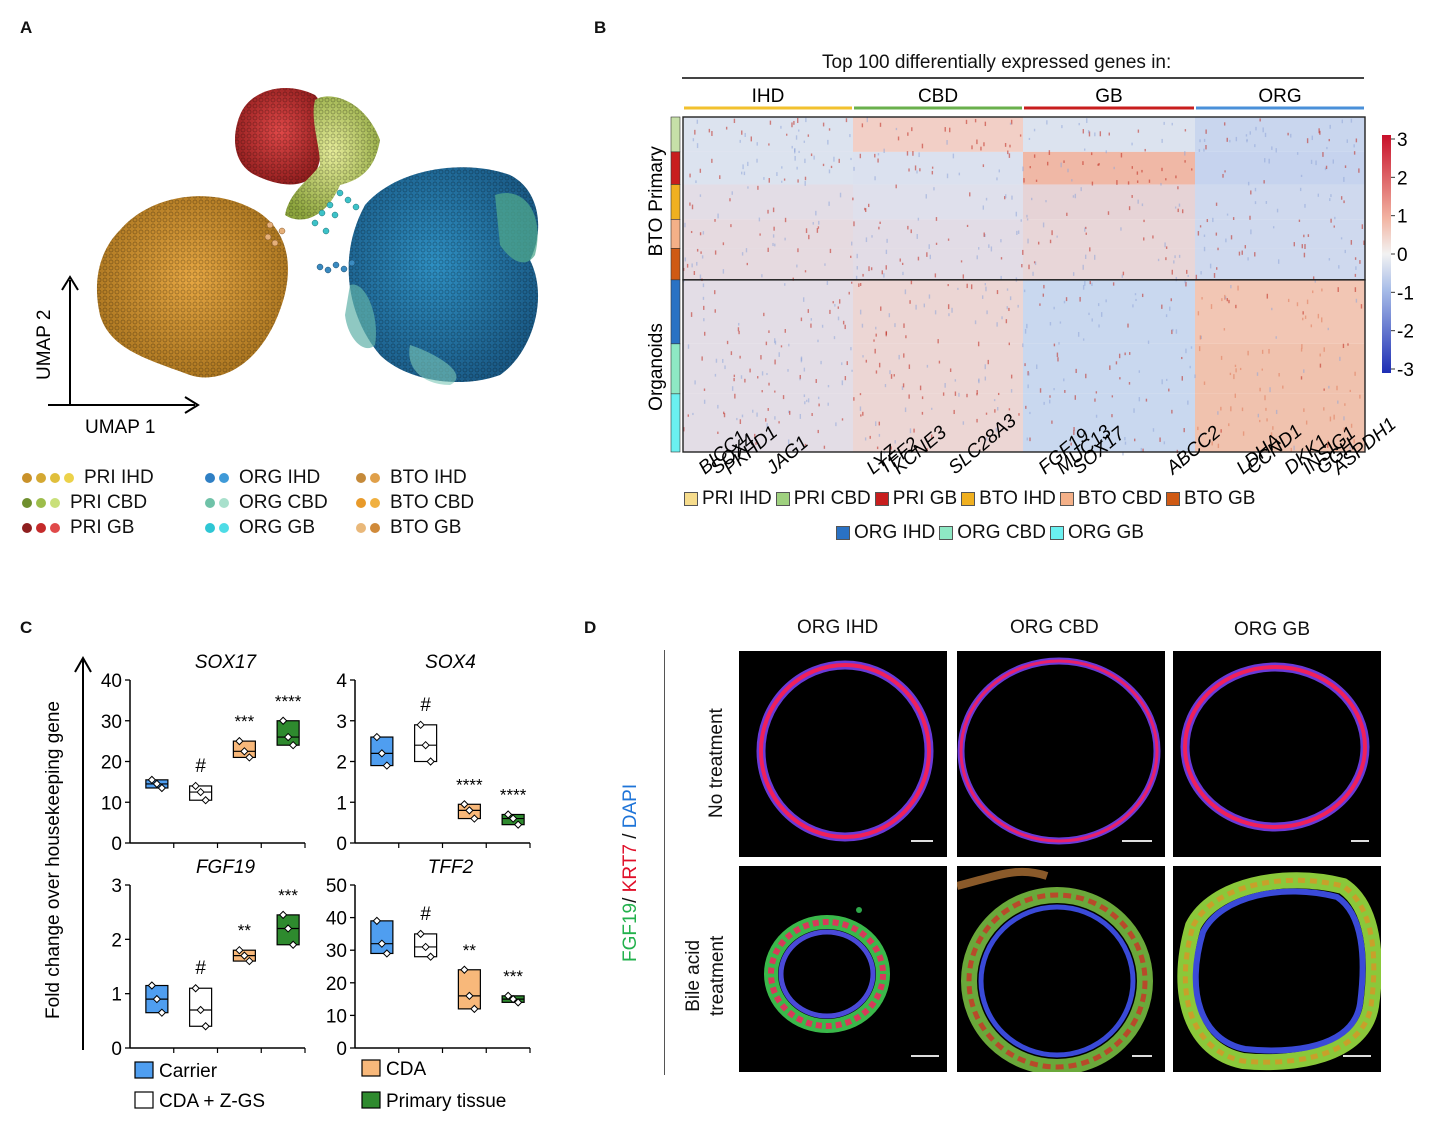  What do you see at coordinates (212, 1101) in the screenshot?
I see `boxplot-legend-label: CDA + Z-GS` at bounding box center [212, 1101].